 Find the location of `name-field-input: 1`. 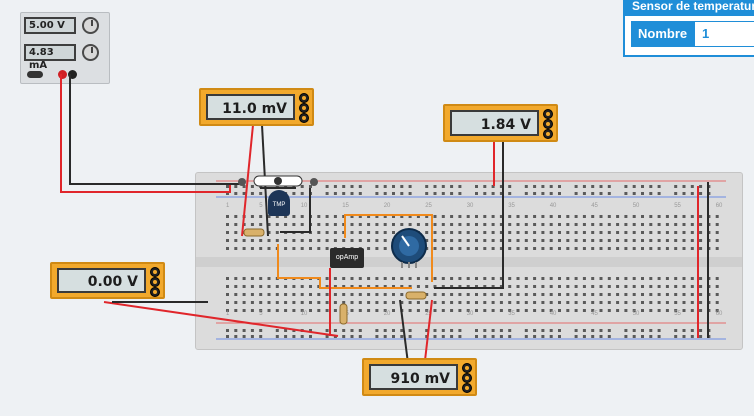

name-field-input: 1 is located at coordinates (724, 34).